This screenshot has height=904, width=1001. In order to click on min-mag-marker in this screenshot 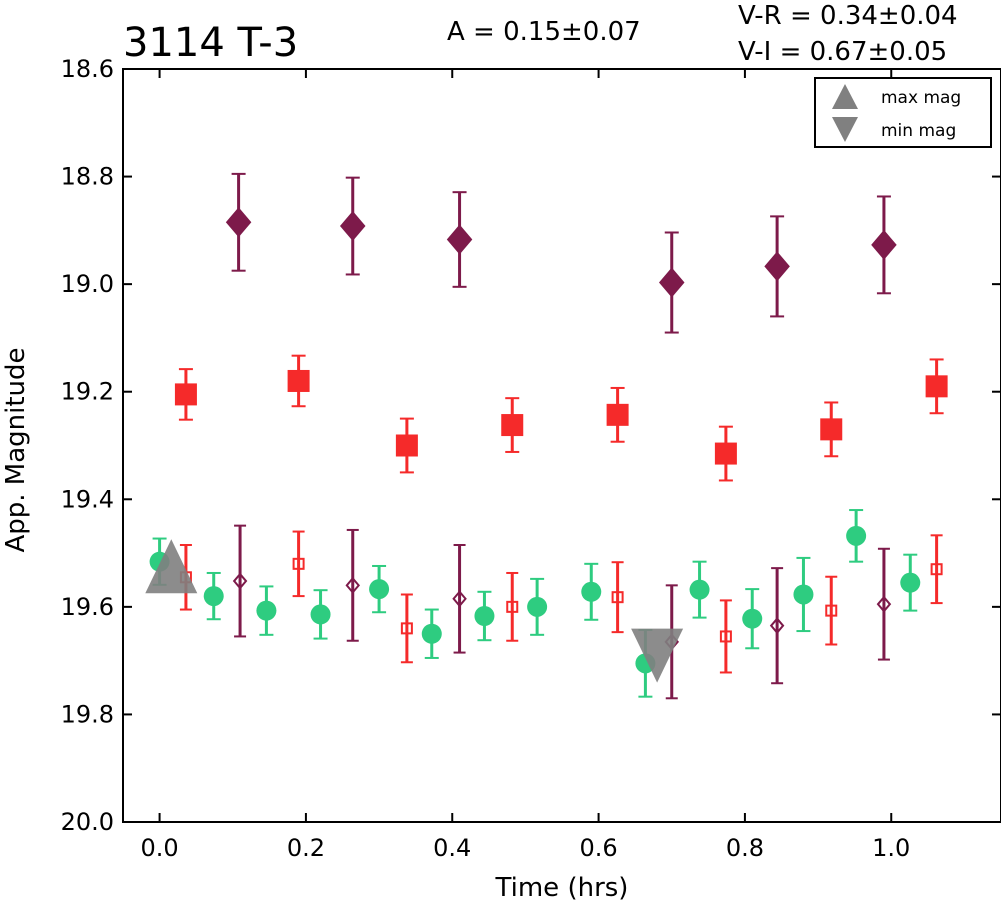, I will do `click(657, 655)`.